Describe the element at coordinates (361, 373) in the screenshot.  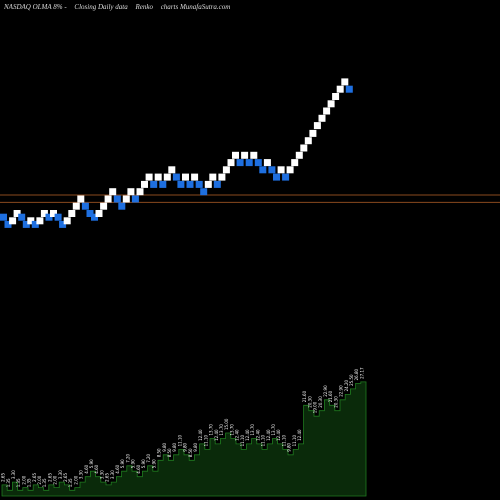
I see `volume-value-label: 27.17` at that location.